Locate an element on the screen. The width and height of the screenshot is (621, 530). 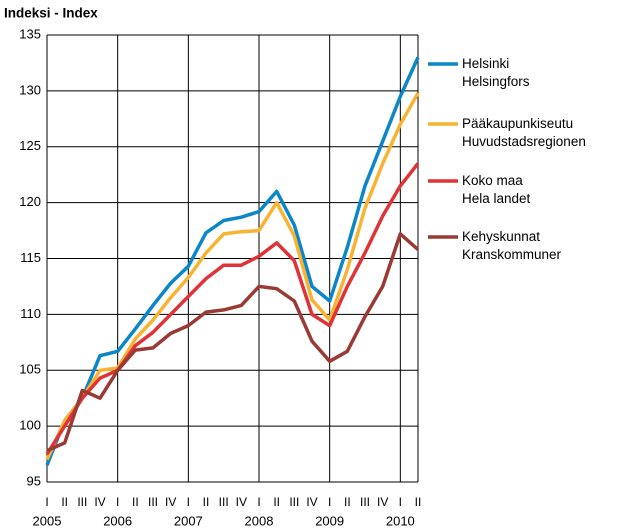
y-tick-label: 110 is located at coordinates (30, 313).